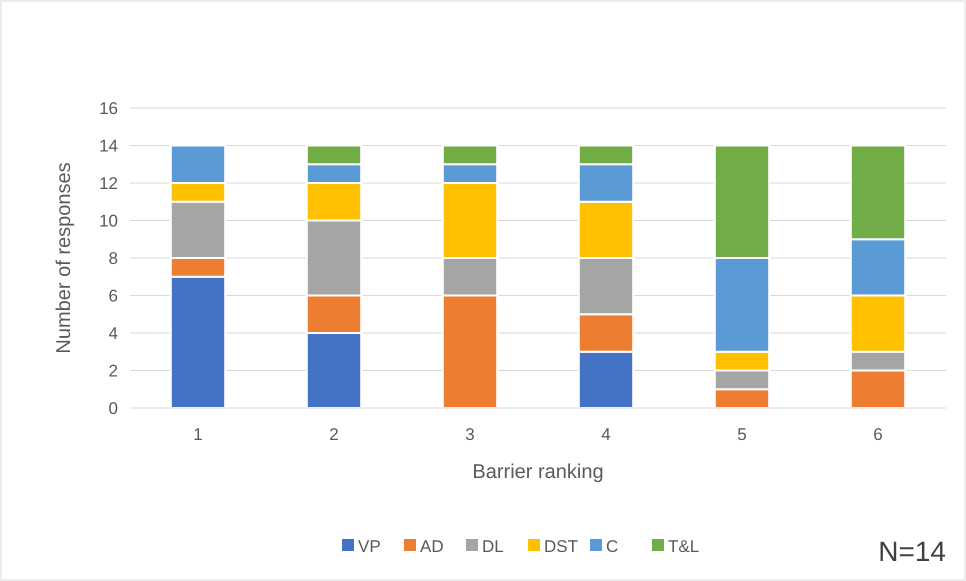 The image size is (966, 581). Describe the element at coordinates (493, 546) in the screenshot. I see `legend-label: DL` at that location.